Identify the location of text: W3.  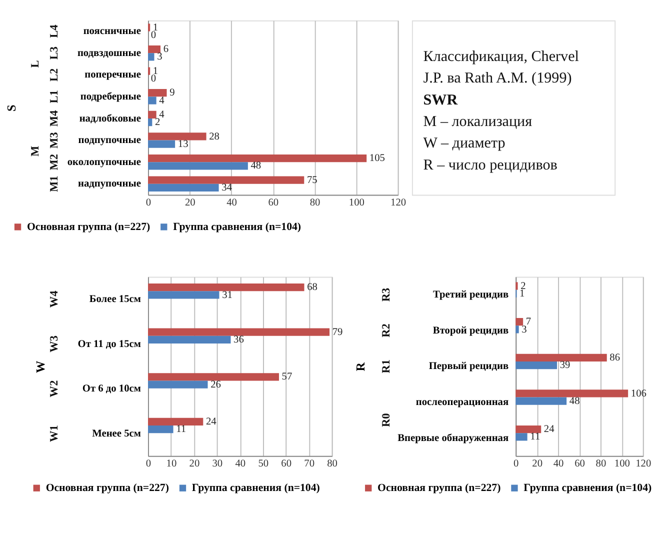
(54, 343).